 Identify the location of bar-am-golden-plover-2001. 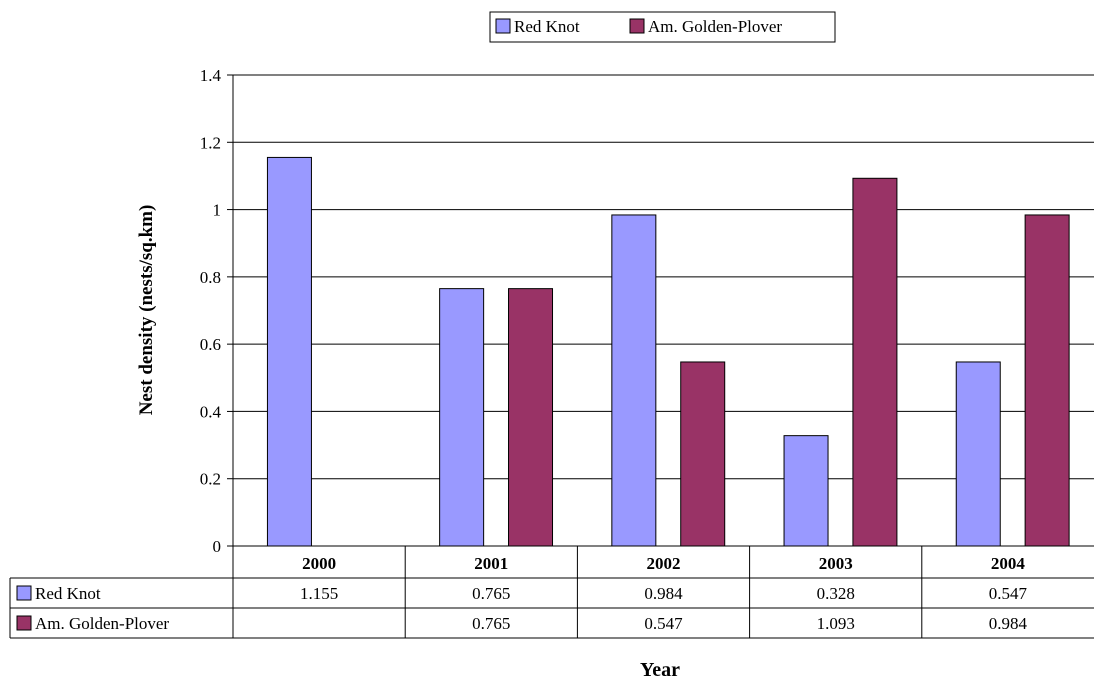
(531, 417).